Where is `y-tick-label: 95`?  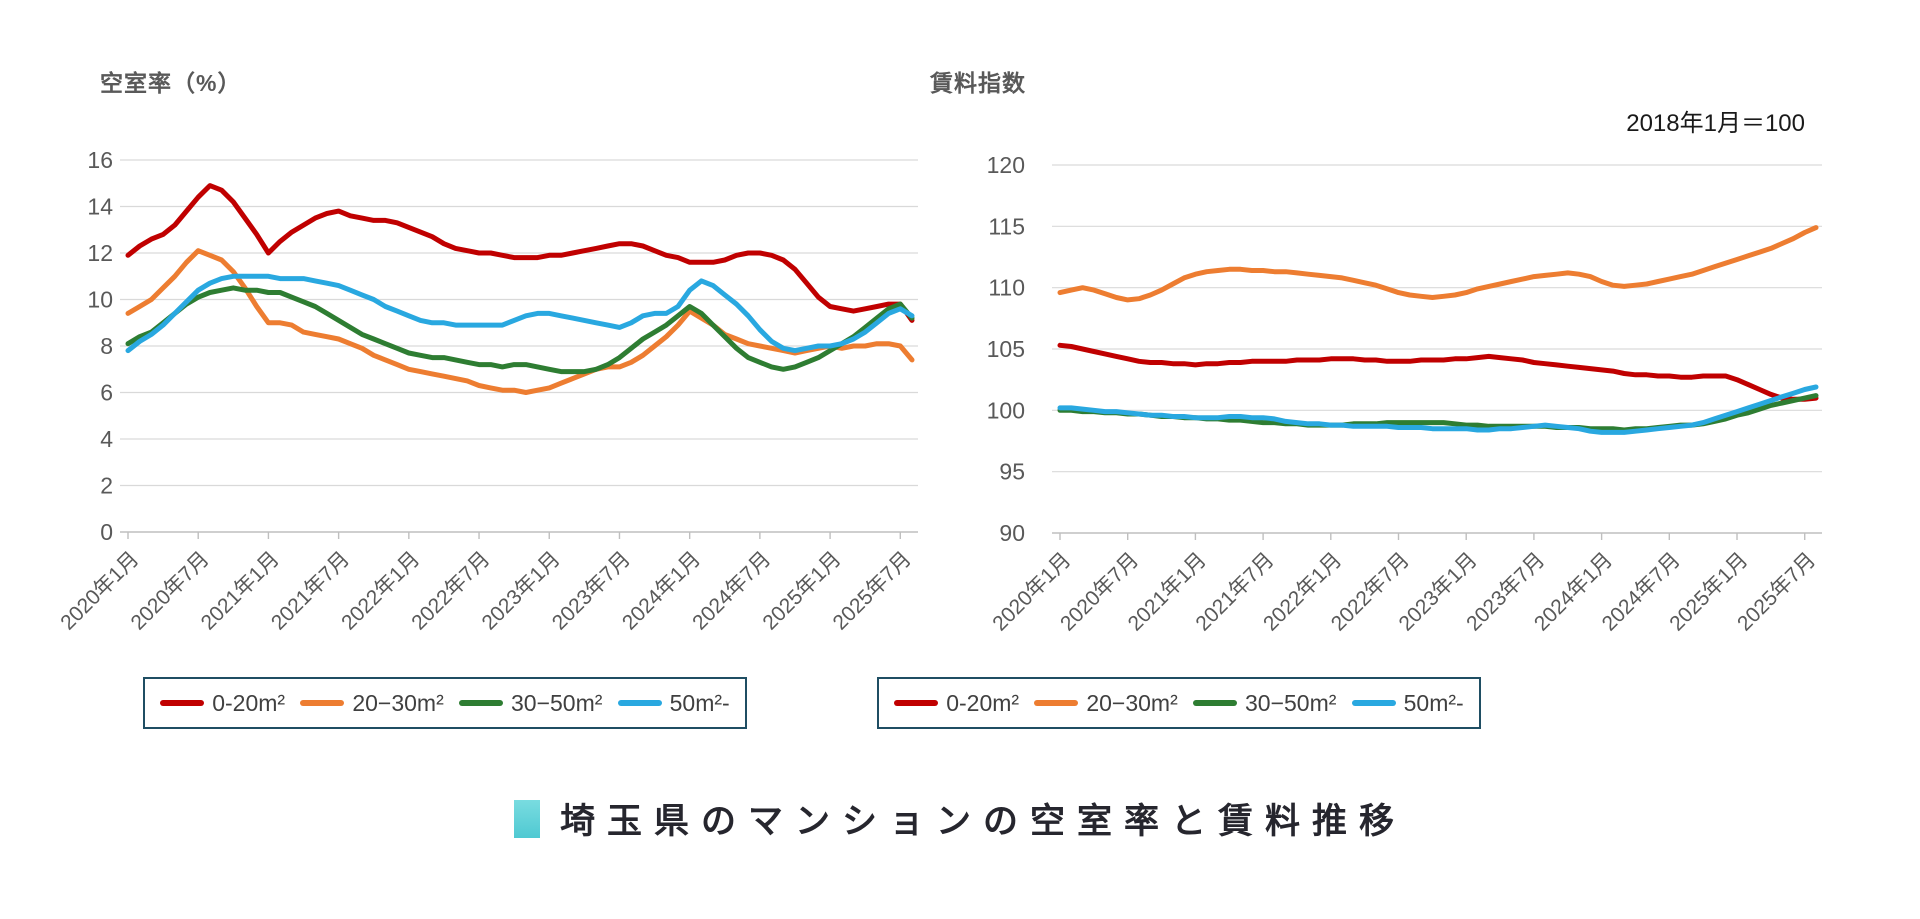 y-tick-label: 95 is located at coordinates (1012, 472).